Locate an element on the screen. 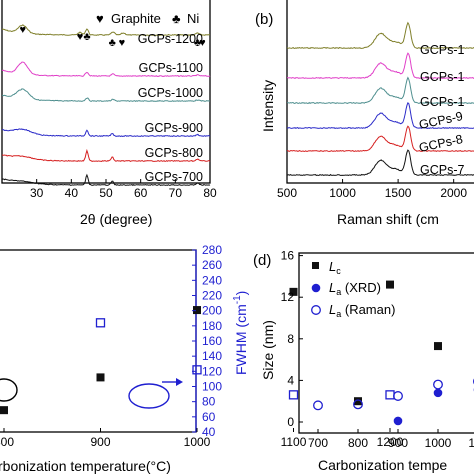 The height and width of the screenshot is (474, 474). legend-lc-label: Lc is located at coordinates (335, 267).